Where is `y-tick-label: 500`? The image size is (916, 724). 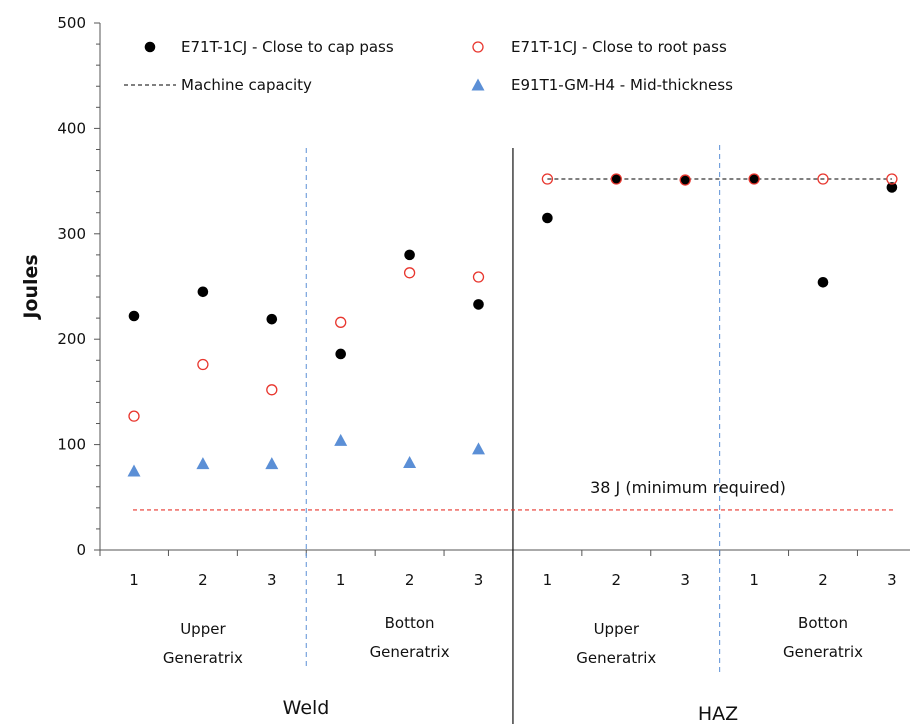
y-tick-label: 500 is located at coordinates (71, 23).